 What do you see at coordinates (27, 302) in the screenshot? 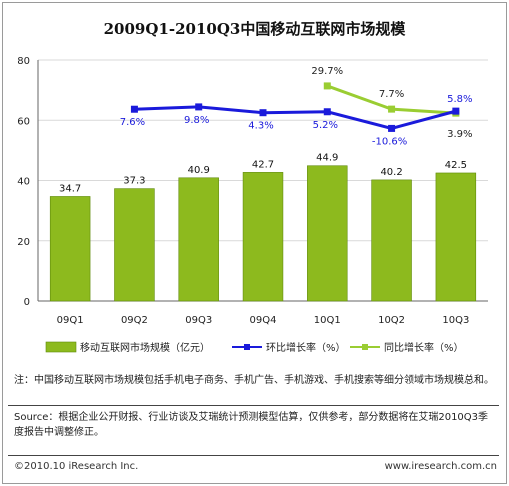
I see `y-tick-label: 0` at bounding box center [27, 302].